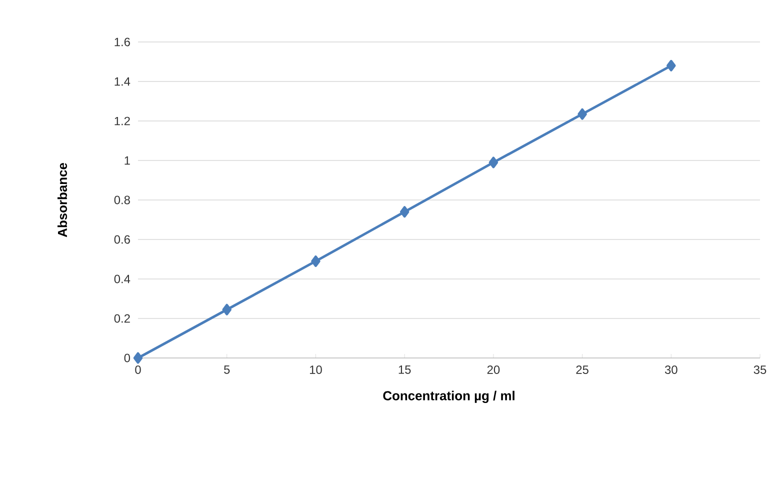 This screenshot has height=477, width=783. Describe the element at coordinates (671, 370) in the screenshot. I see `x-tick-label: 30` at that location.